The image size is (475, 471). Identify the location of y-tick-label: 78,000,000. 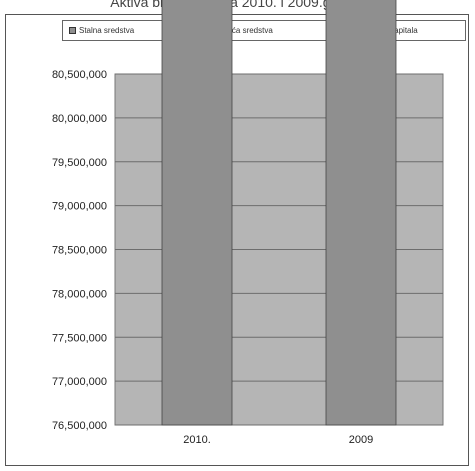
(79, 294).